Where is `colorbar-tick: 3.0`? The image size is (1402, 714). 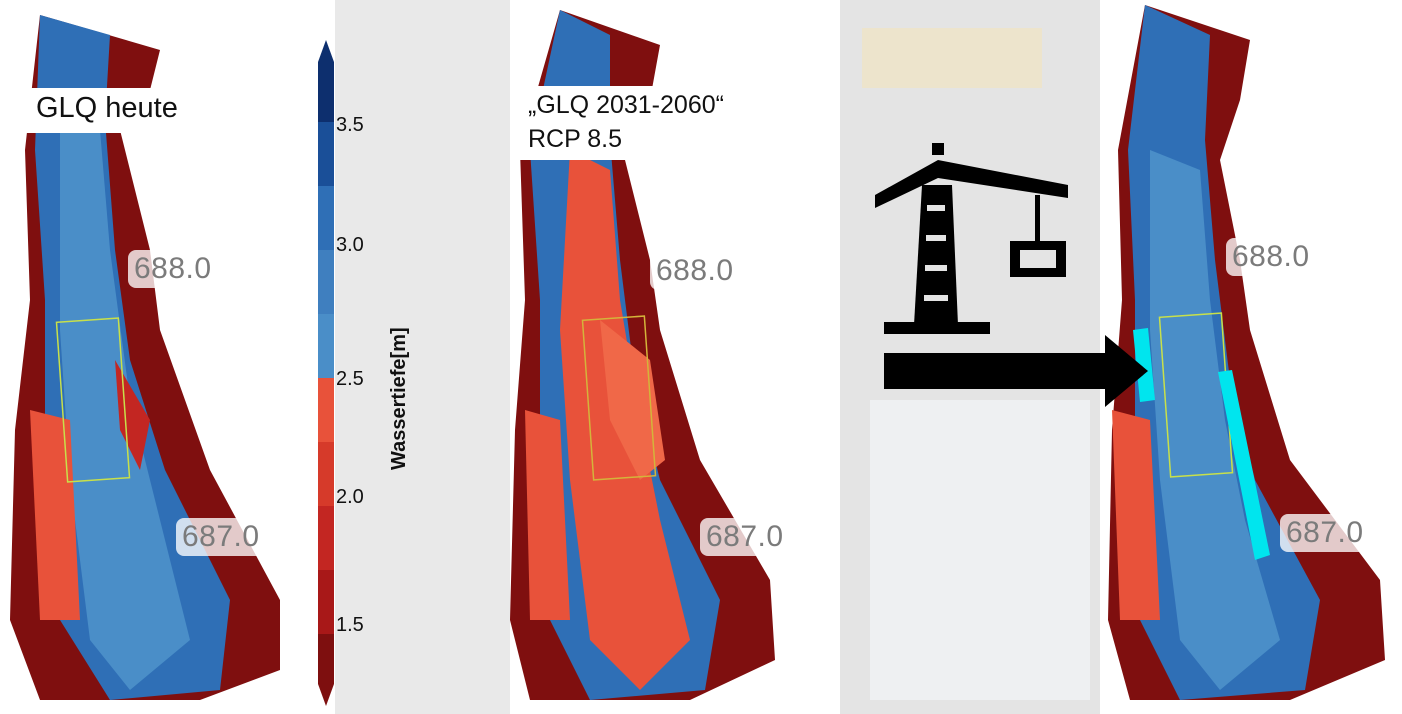 colorbar-tick: 3.0 is located at coordinates (350, 245).